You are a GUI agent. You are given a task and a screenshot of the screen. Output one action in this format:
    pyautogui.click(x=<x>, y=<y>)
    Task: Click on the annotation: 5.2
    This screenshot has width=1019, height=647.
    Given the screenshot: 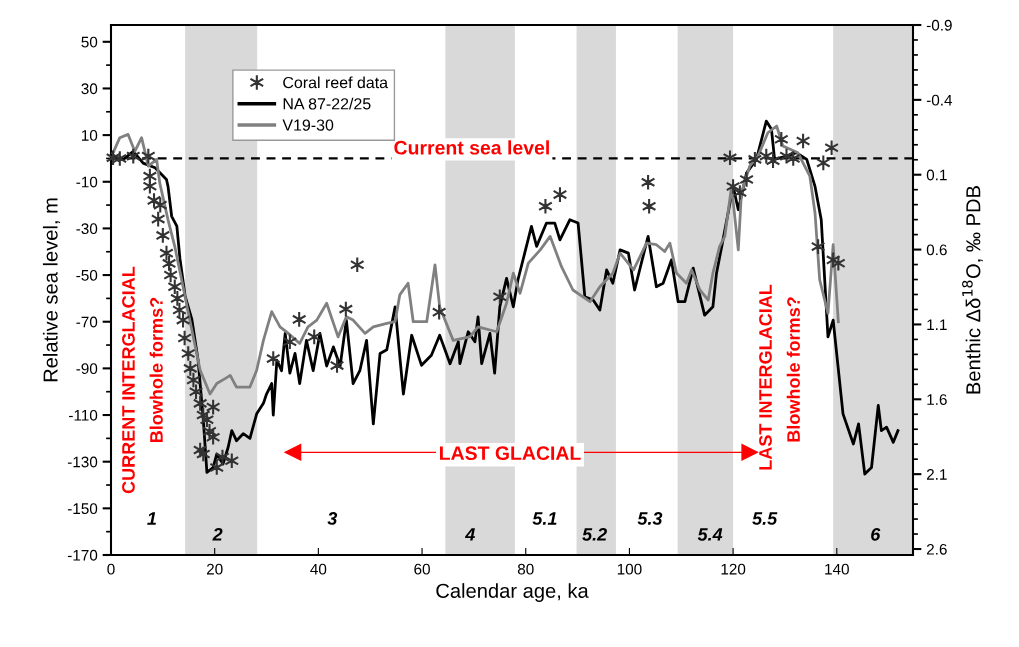 What is the action you would take?
    pyautogui.click(x=594, y=534)
    